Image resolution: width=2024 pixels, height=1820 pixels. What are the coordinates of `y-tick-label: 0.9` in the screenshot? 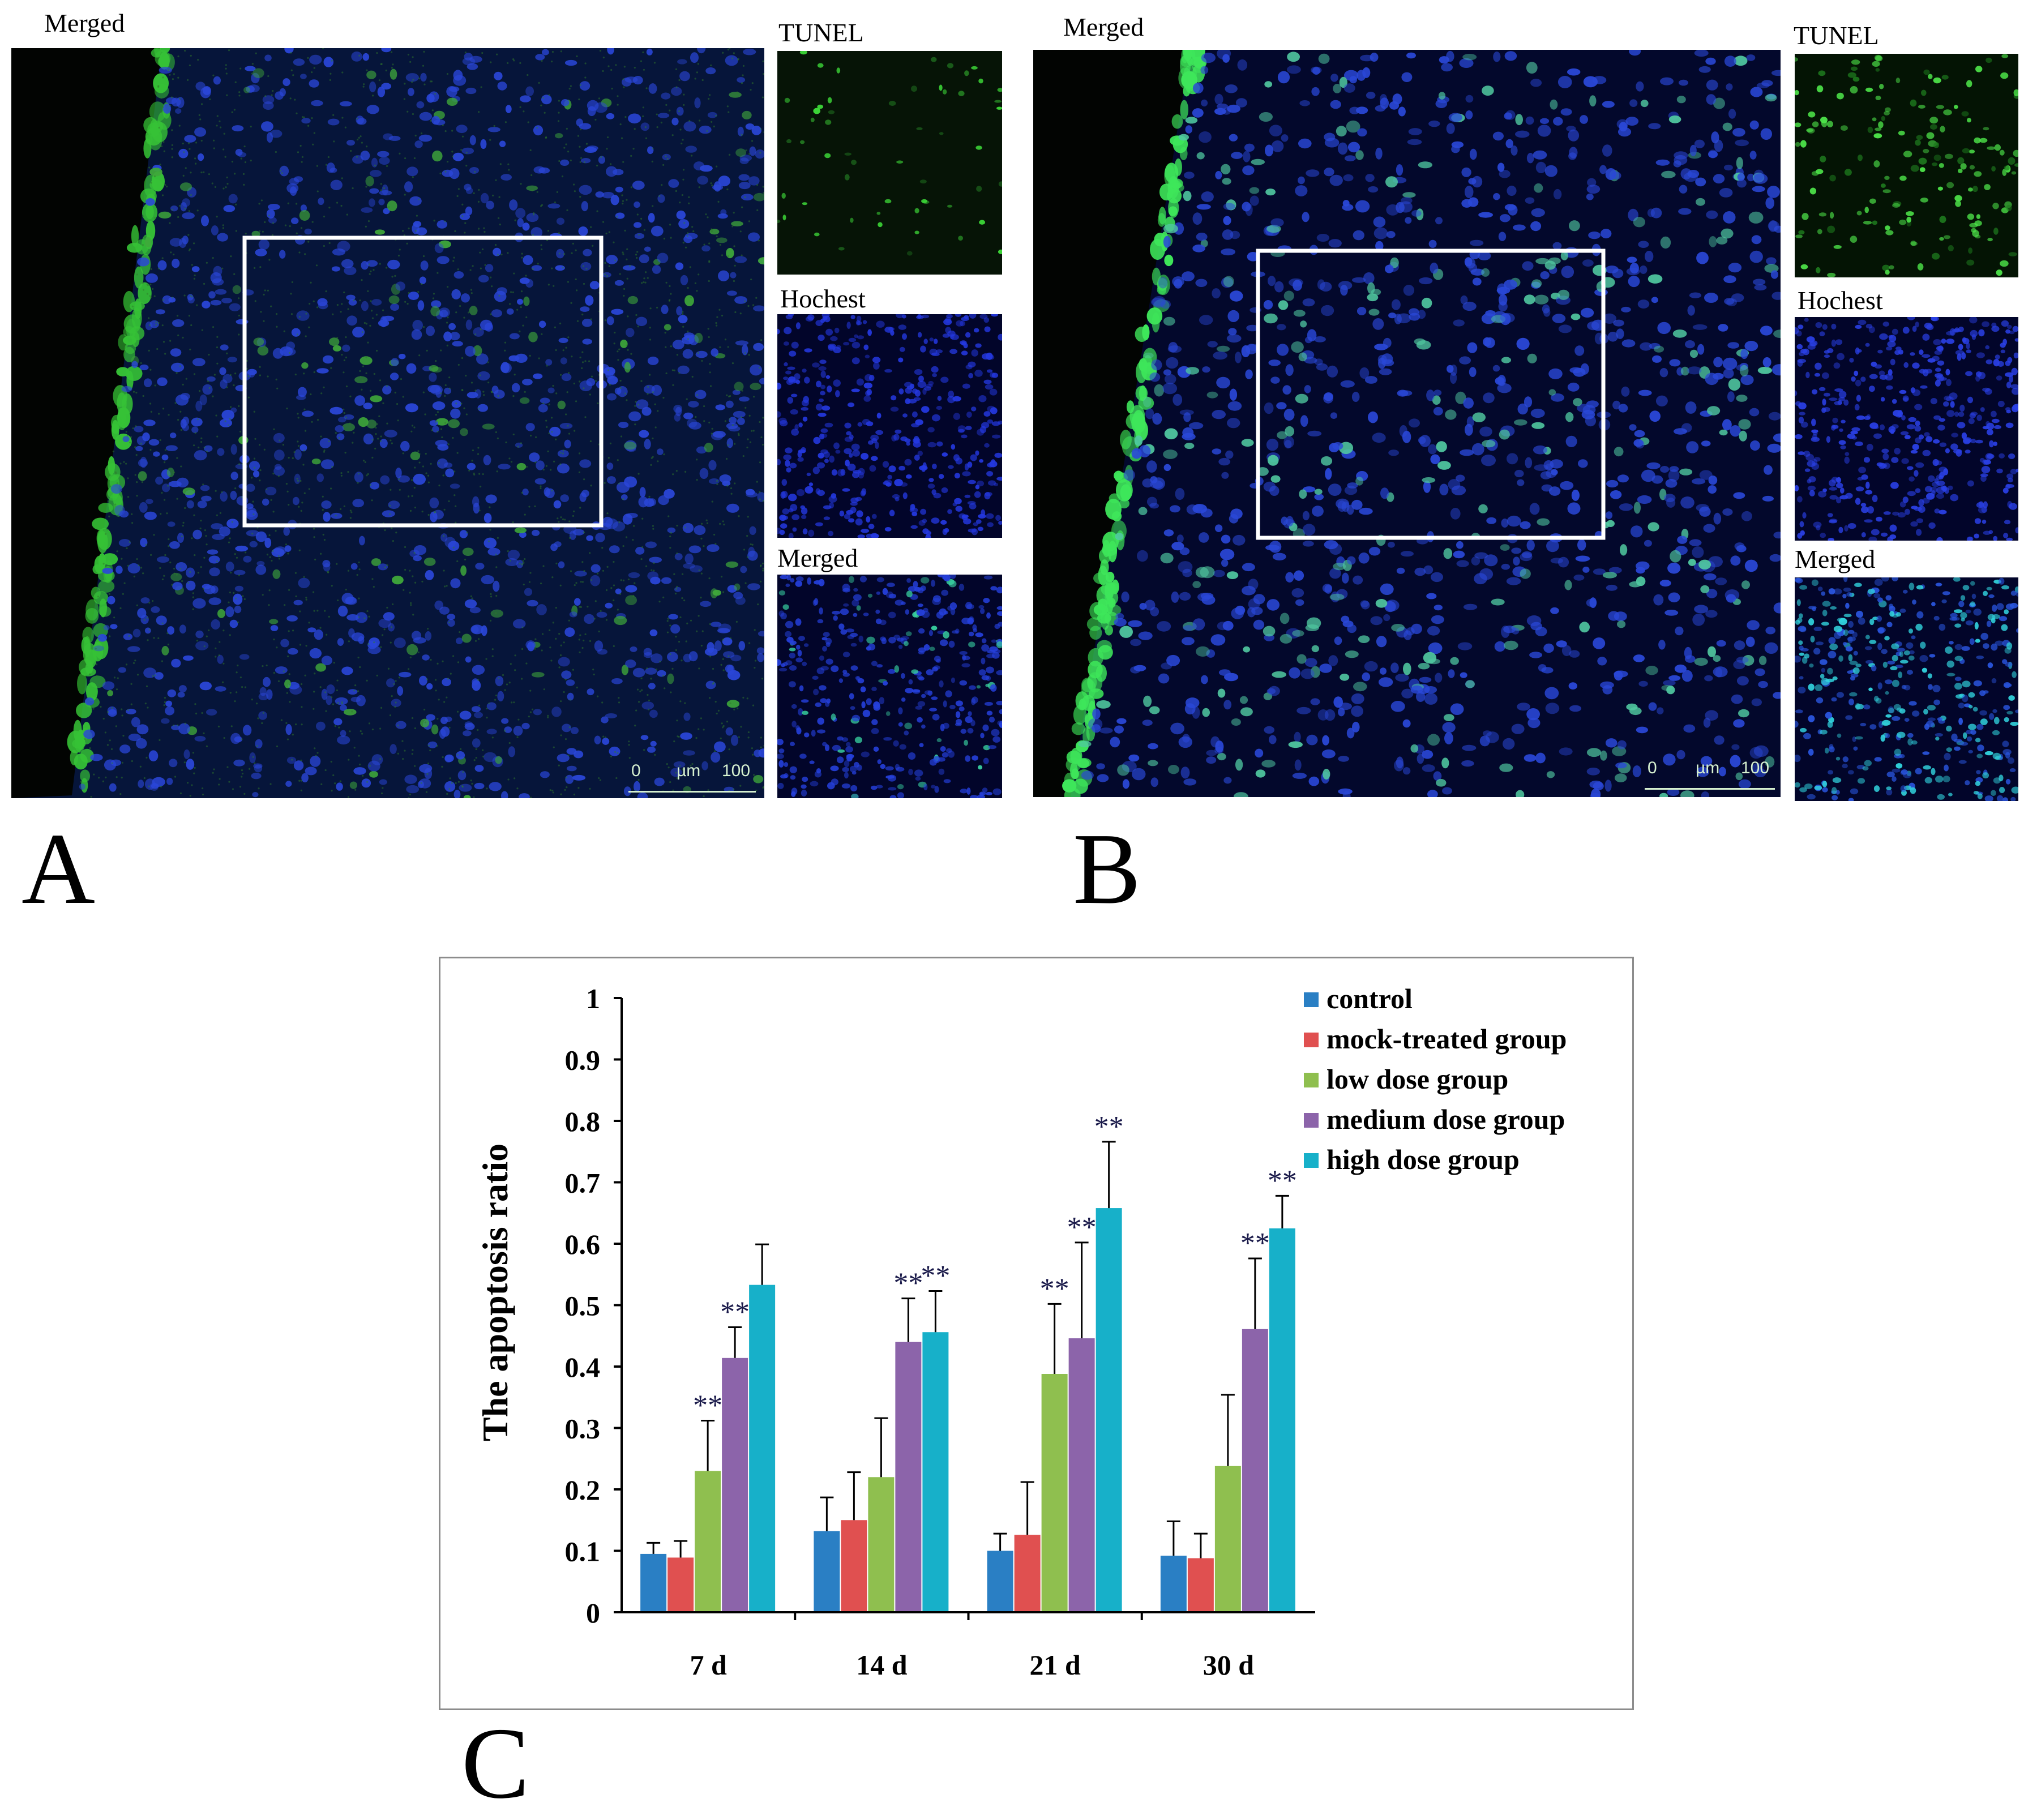 It's located at (583, 1060).